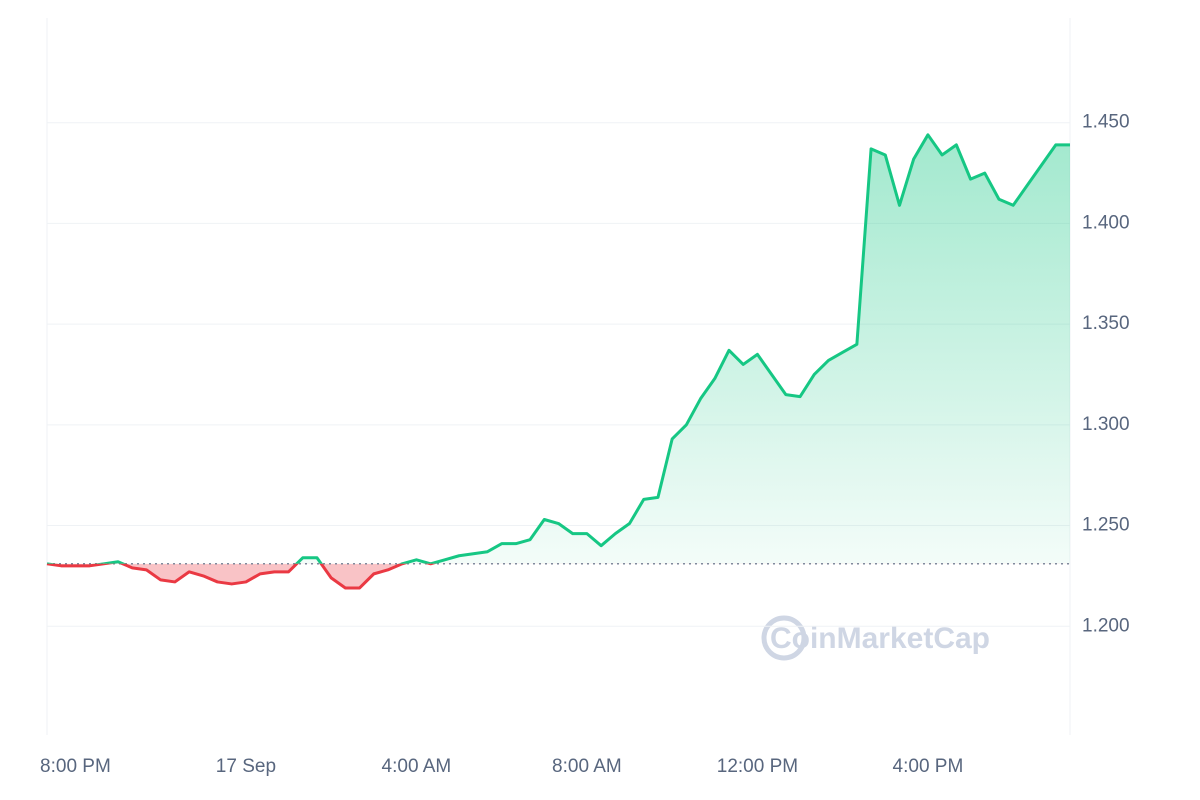 The width and height of the screenshot is (1200, 800). Describe the element at coordinates (1106, 625) in the screenshot. I see `y-tick-label: 1.200` at that location.